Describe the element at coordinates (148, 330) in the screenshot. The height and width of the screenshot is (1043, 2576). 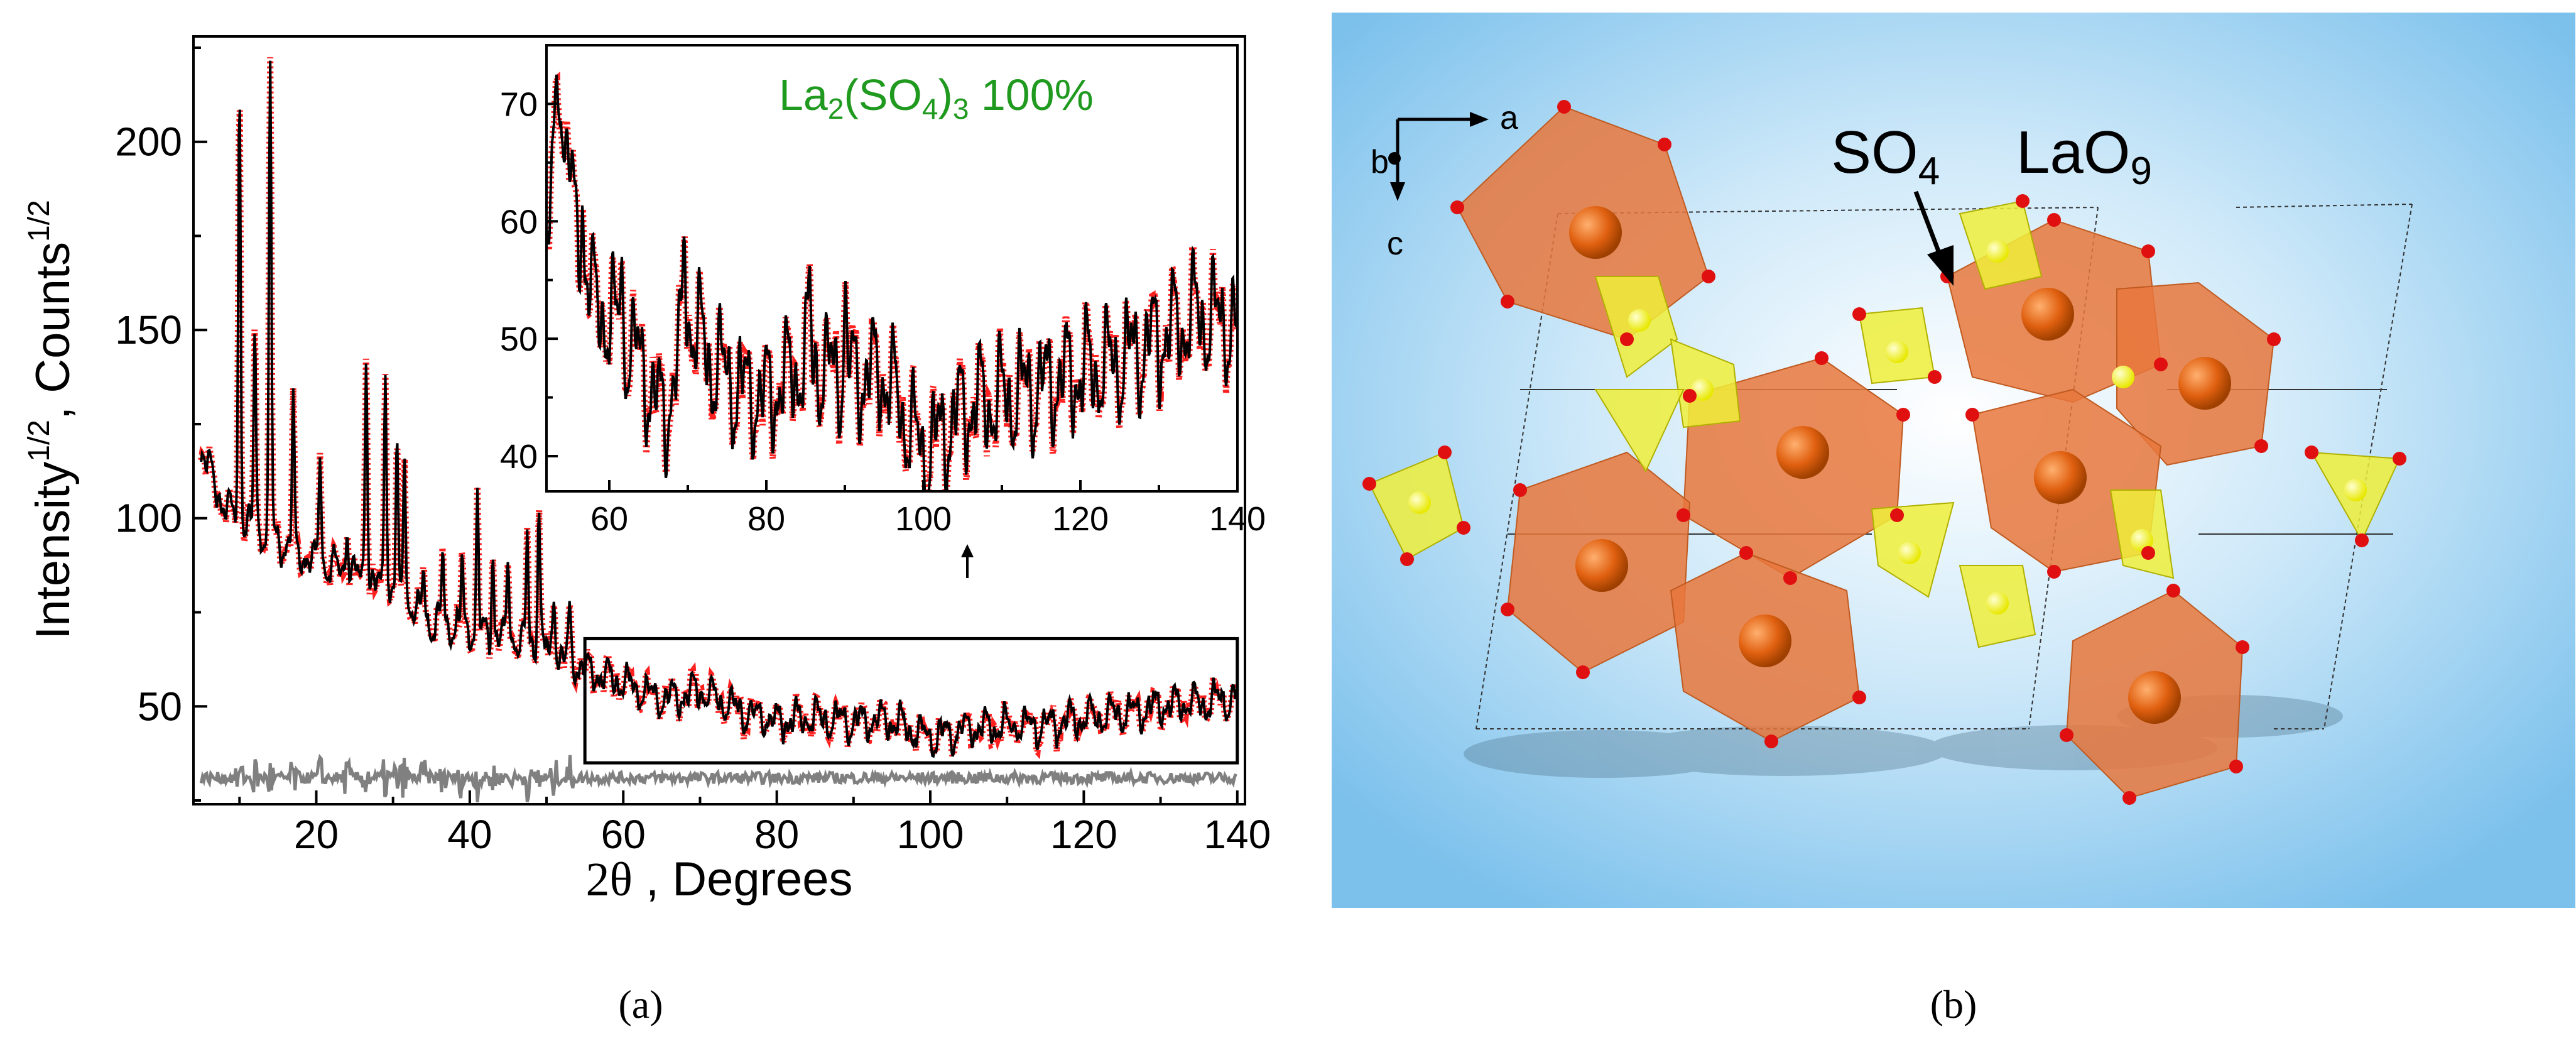
I see `tick-label: 150` at that location.